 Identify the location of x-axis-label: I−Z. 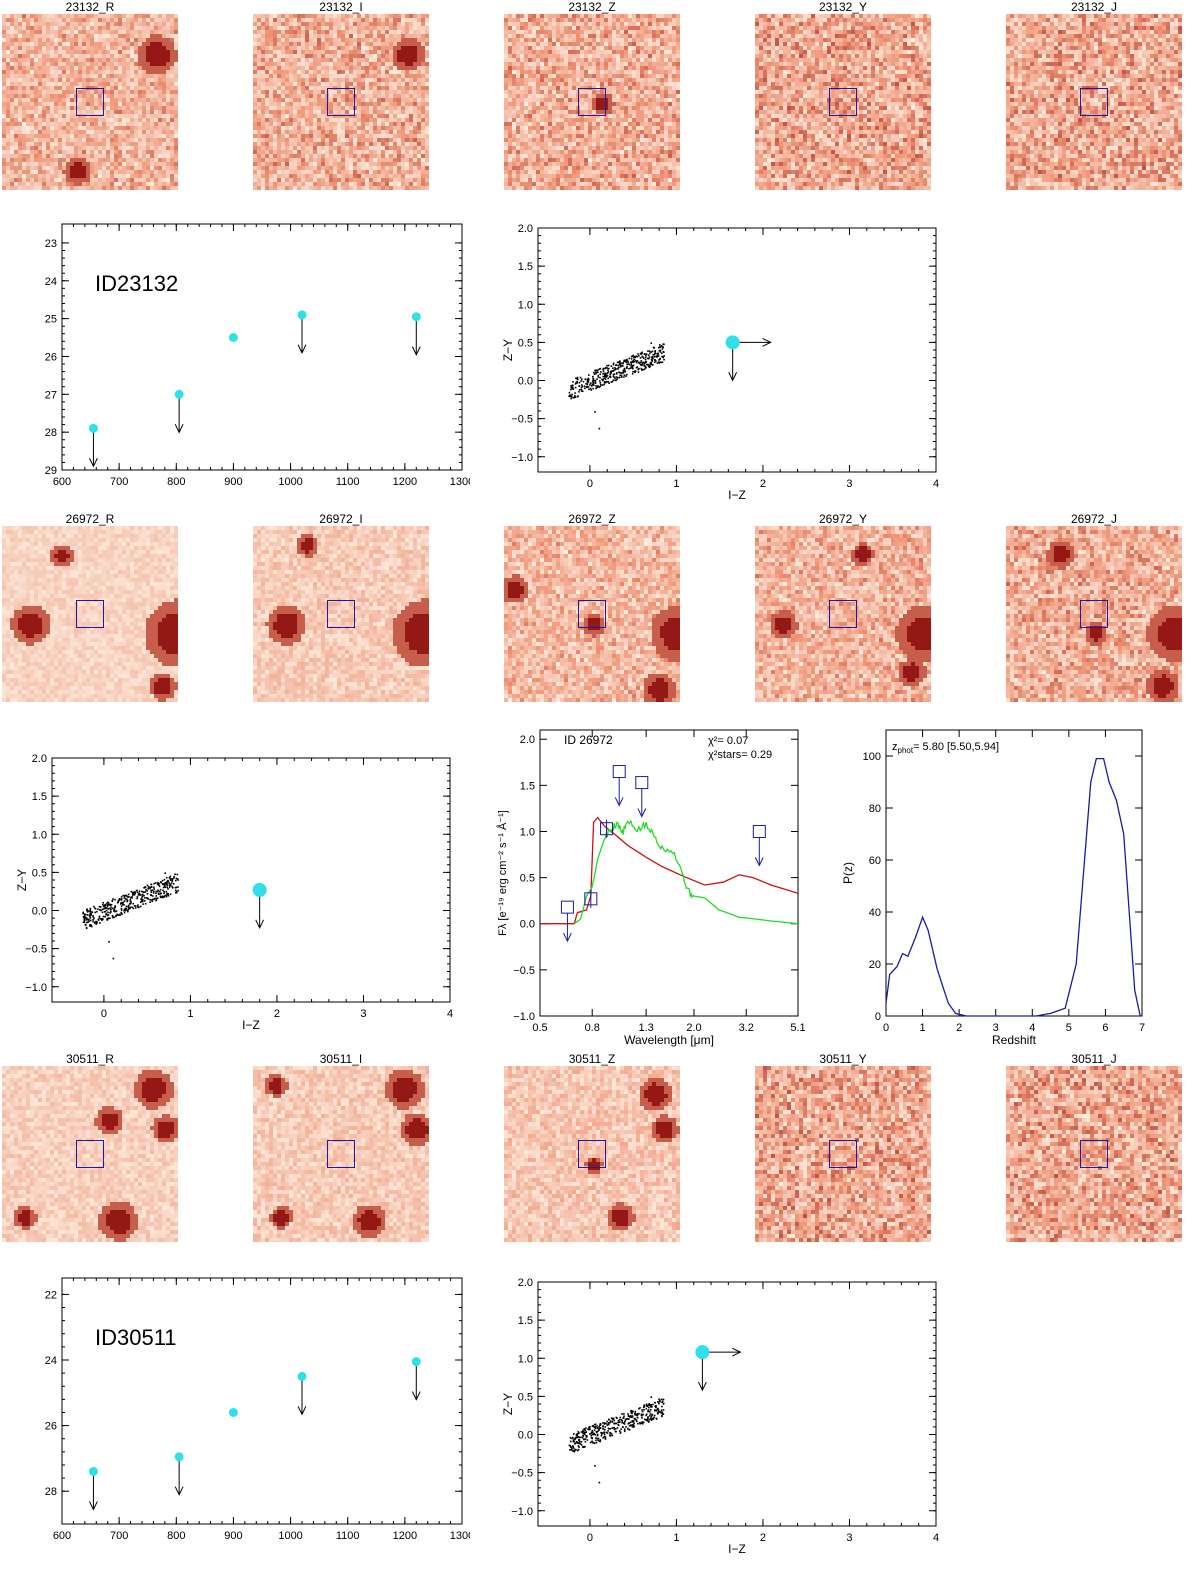
(737, 495).